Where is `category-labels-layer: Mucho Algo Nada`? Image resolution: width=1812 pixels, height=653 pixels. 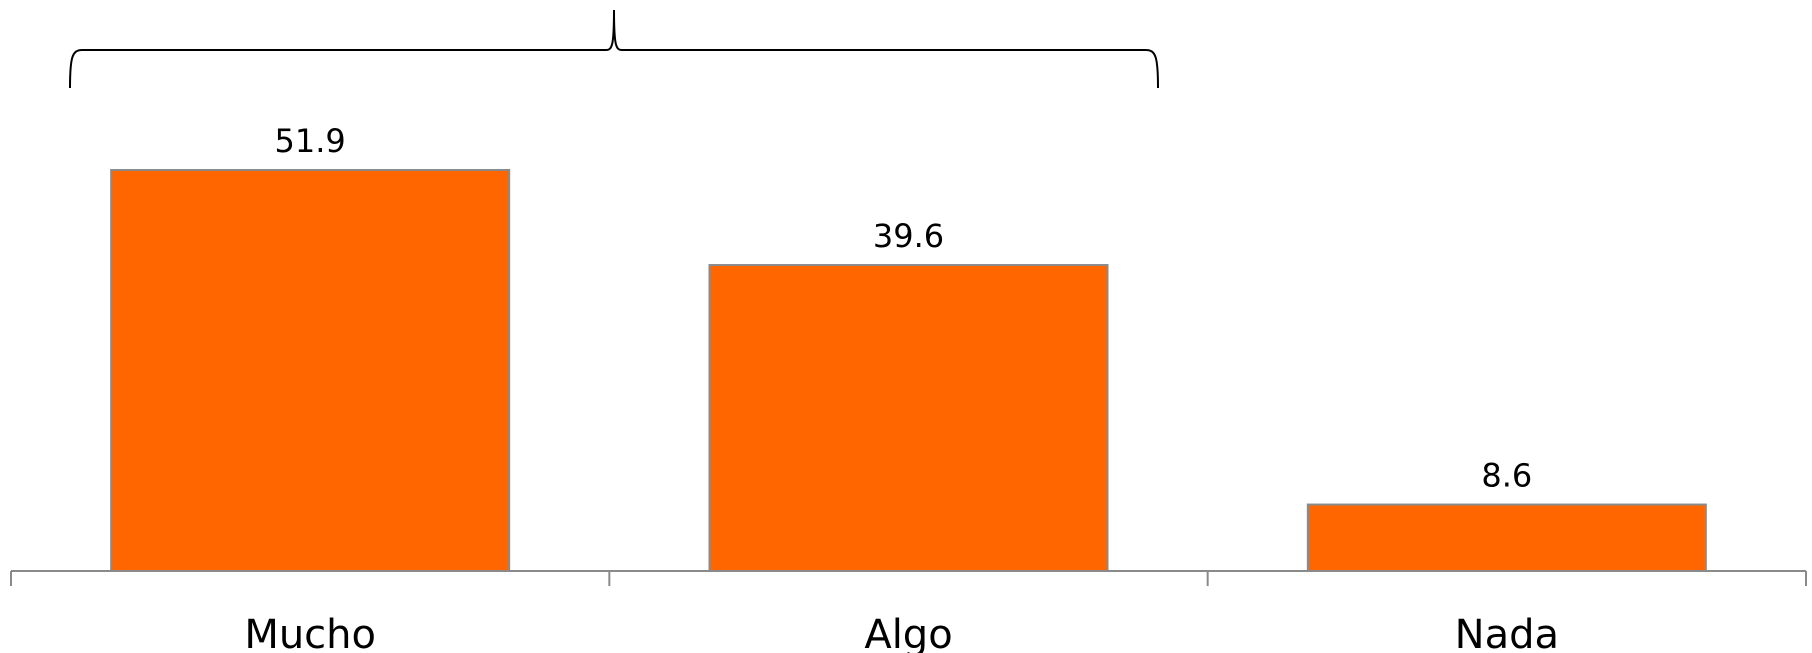 category-labels-layer: Mucho Algo Nada is located at coordinates (901, 632).